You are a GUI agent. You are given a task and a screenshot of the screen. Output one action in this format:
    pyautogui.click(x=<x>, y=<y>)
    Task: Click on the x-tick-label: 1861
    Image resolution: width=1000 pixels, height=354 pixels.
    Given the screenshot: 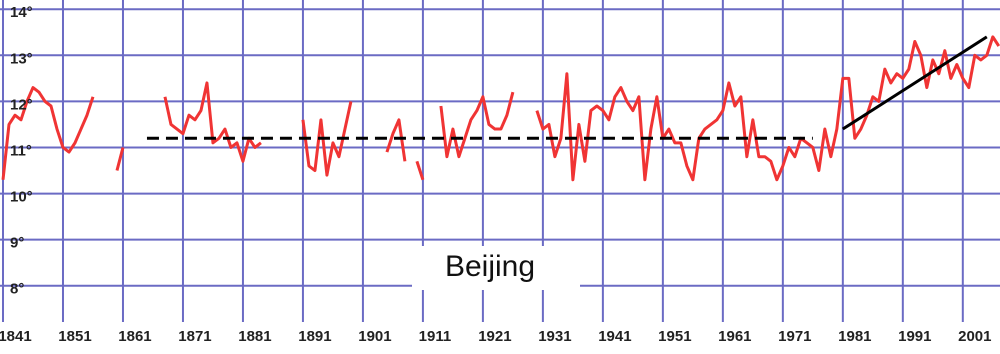 What is the action you would take?
    pyautogui.click(x=134, y=336)
    